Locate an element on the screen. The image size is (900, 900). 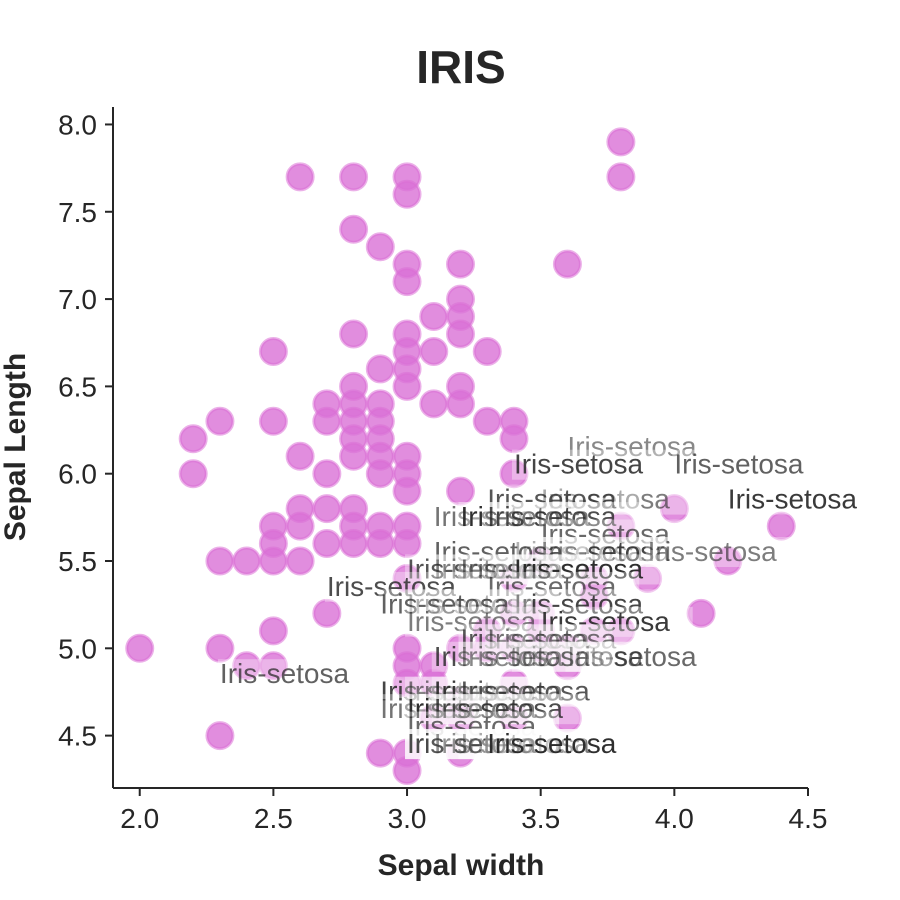
x-tick-label: 3.0 is located at coordinates (407, 818).